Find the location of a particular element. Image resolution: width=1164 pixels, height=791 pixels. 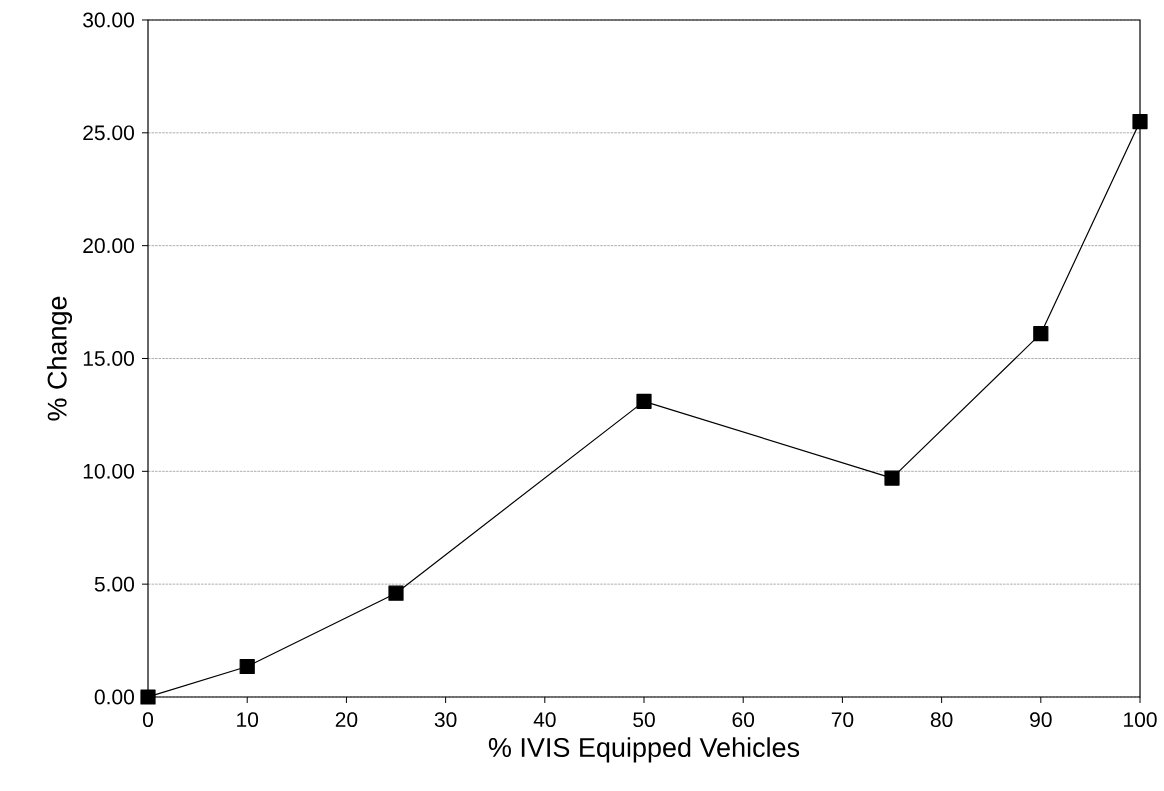

x-tick-label: 30 is located at coordinates (445, 720).